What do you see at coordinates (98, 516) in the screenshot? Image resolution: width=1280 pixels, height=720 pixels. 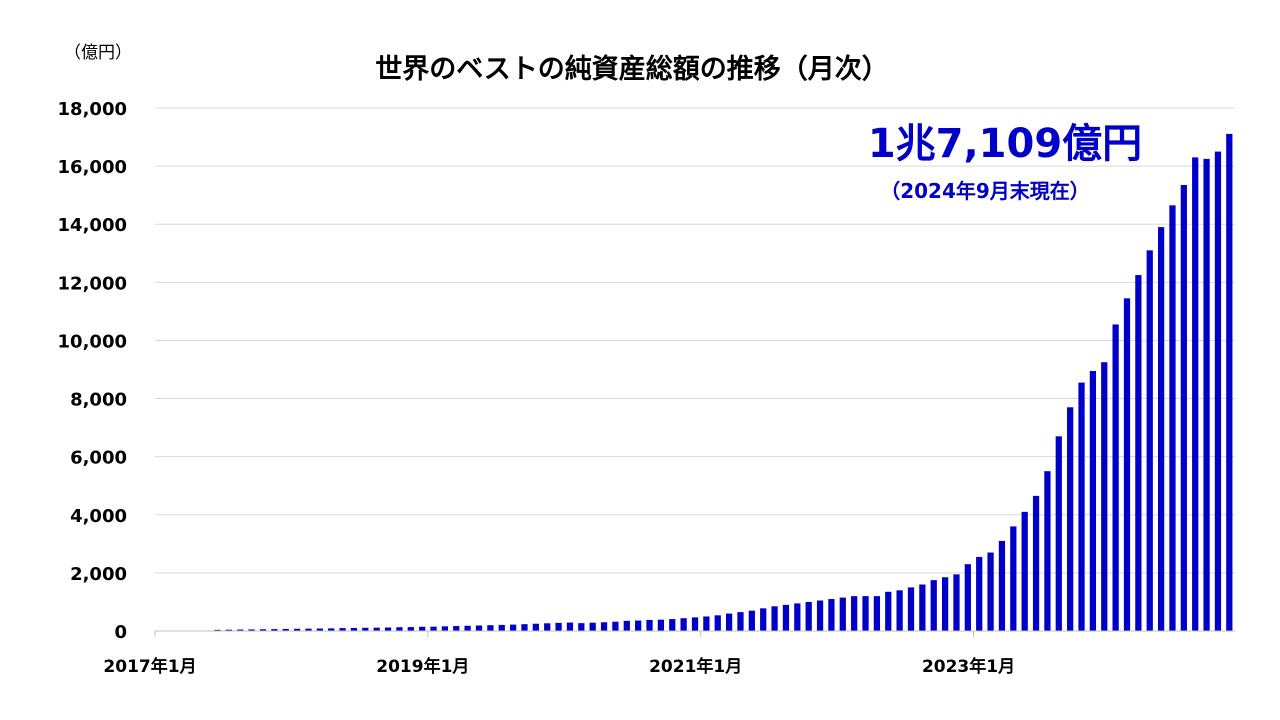 I see `y-tick-label: 4,000` at bounding box center [98, 516].